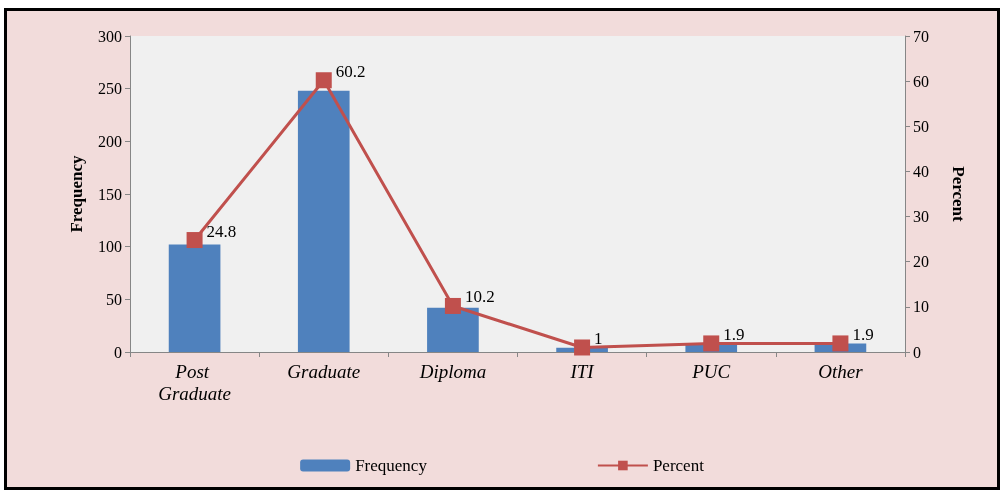 The image size is (1008, 498). I want to click on data-label: 60.2, so click(350, 71).